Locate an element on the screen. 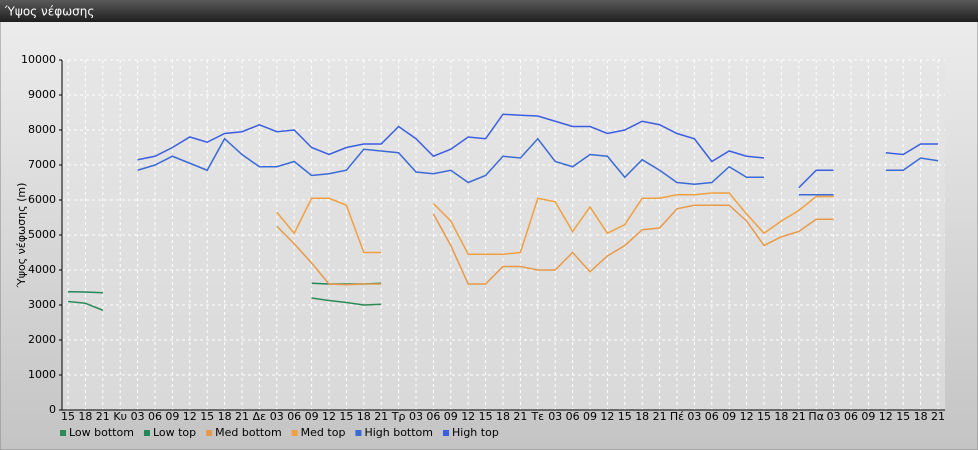  y-tick-label: 10000 is located at coordinates (38, 59).